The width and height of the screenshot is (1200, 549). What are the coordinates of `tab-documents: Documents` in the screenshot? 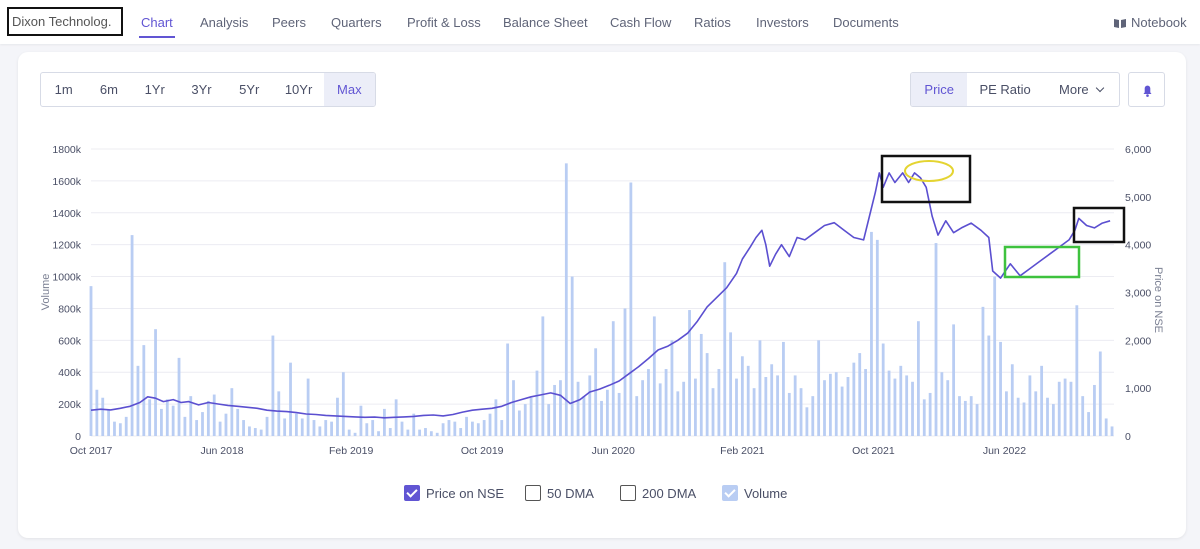 It's located at (866, 22).